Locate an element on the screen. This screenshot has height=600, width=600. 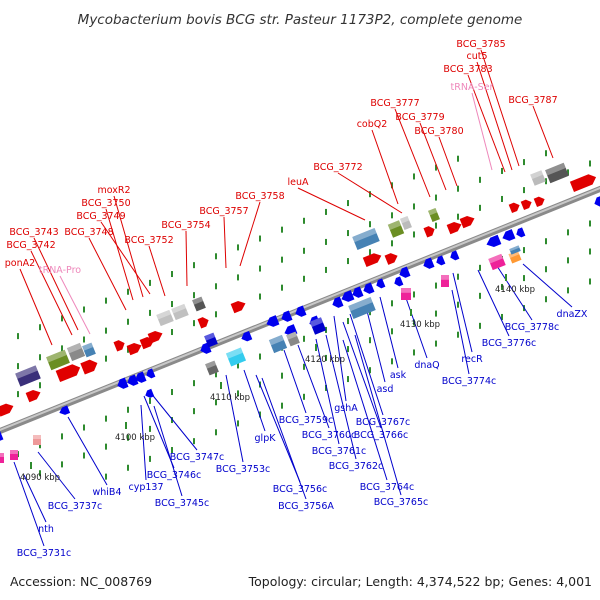
gene-label: BCG_3778c is located at coordinates (532, 327).